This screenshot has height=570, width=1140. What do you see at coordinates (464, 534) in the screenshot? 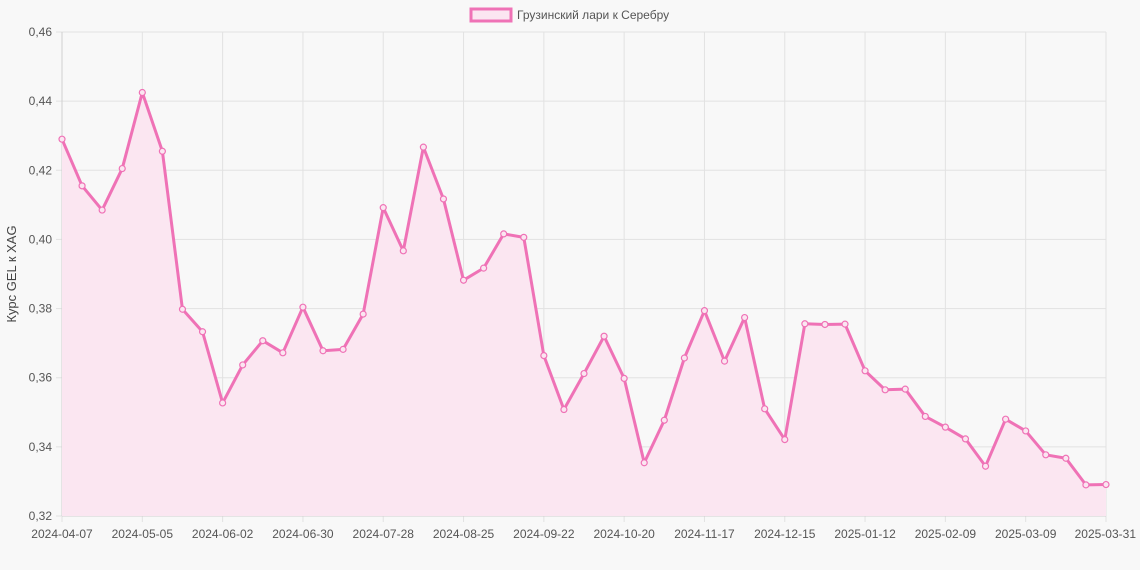
I see `x-tick-label: 2024-08-25` at bounding box center [464, 534].